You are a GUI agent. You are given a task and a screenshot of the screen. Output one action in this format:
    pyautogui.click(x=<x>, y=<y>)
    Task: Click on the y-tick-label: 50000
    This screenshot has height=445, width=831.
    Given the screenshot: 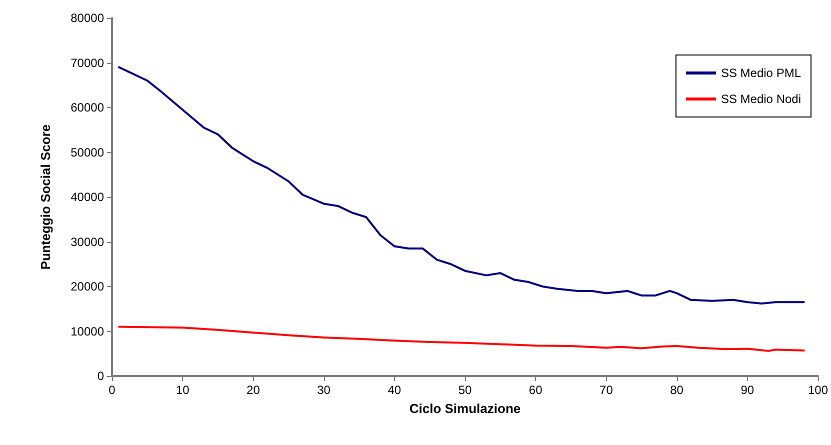 What is the action you would take?
    pyautogui.click(x=87, y=152)
    